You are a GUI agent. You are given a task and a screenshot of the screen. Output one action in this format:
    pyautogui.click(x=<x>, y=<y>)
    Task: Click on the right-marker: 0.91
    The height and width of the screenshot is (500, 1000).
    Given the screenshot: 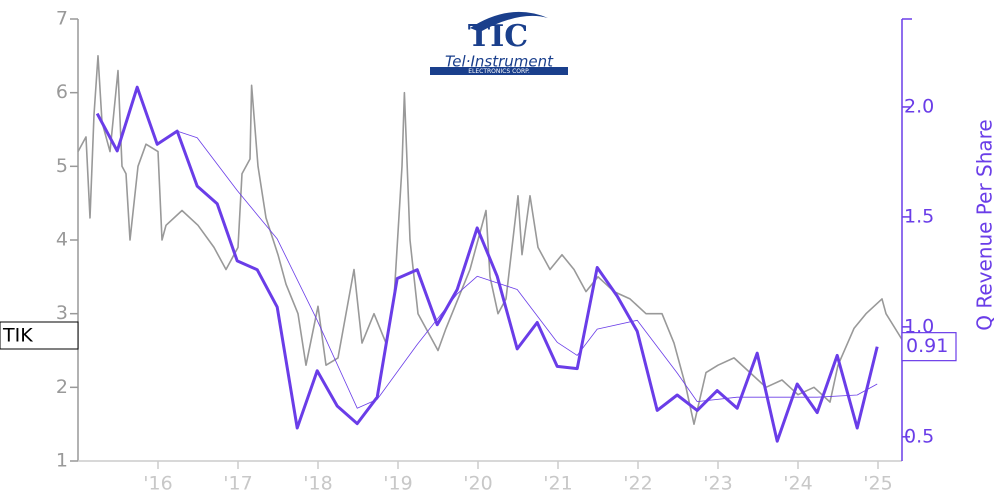 What is the action you would take?
    pyautogui.click(x=927, y=346)
    